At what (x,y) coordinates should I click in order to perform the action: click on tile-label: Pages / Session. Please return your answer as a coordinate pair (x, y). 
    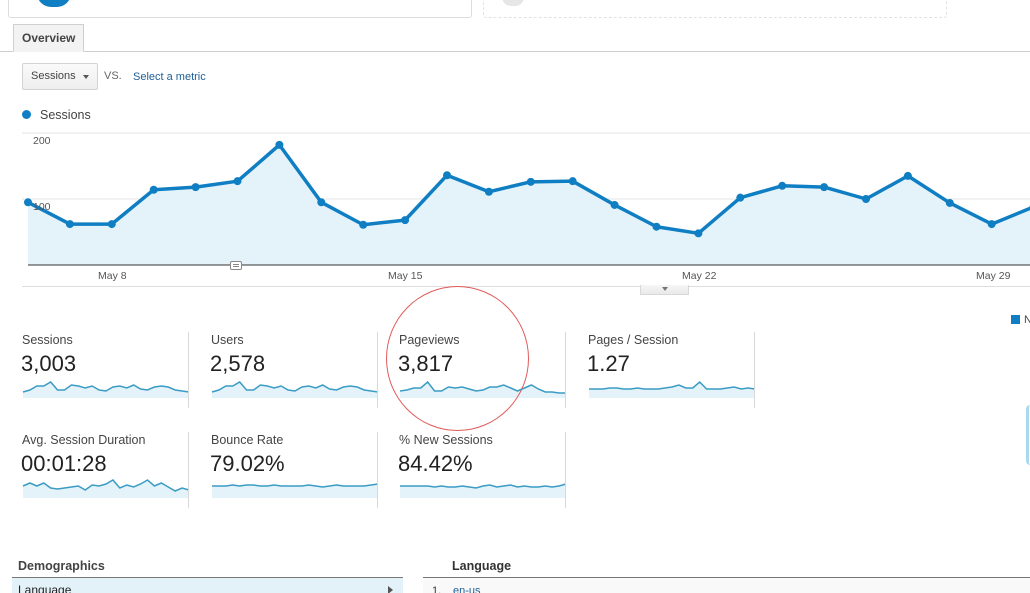
    Looking at the image, I should click on (633, 340).